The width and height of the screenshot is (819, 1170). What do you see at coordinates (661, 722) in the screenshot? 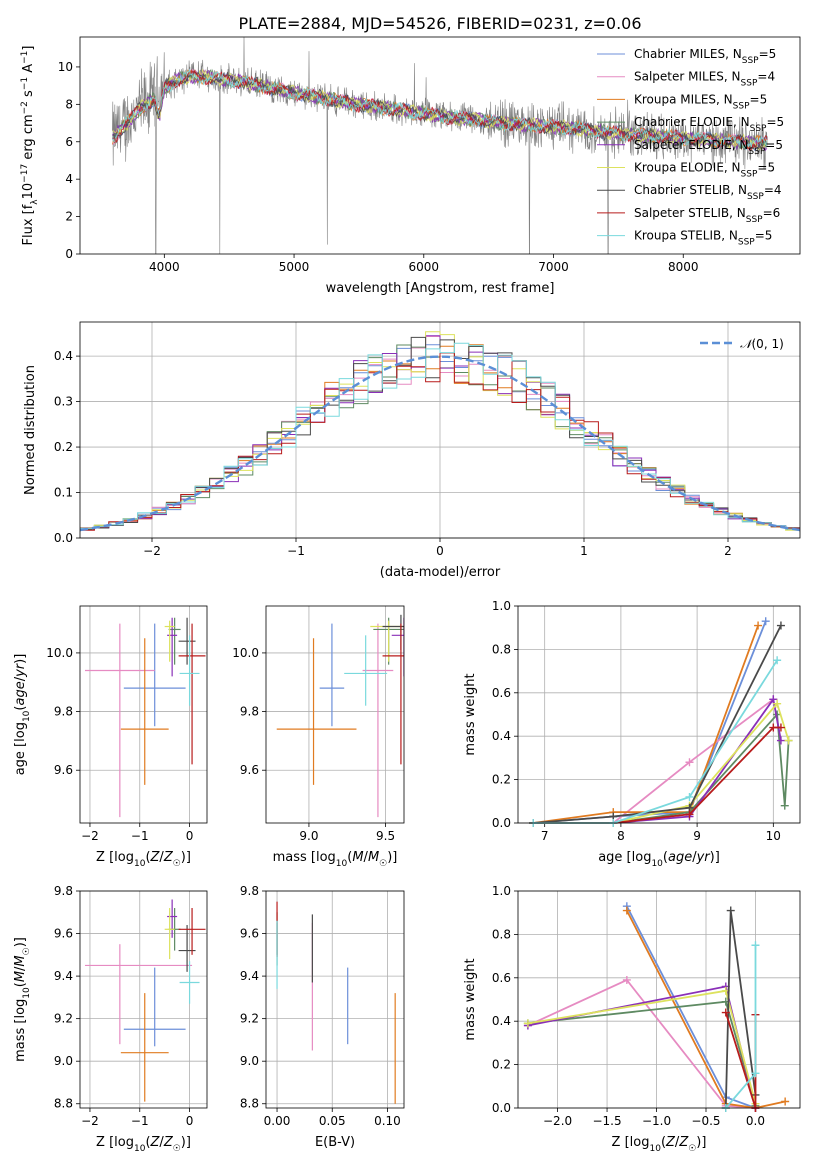
I see `weight-vs-age-lines` at bounding box center [661, 722].